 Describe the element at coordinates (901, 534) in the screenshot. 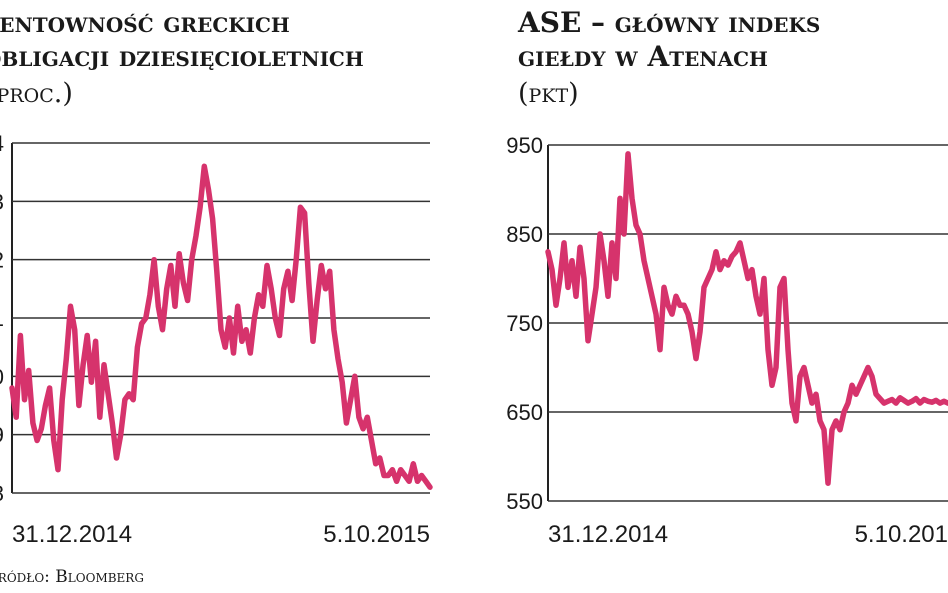

I see `chart2-x-tick-label: 5.10.201` at that location.